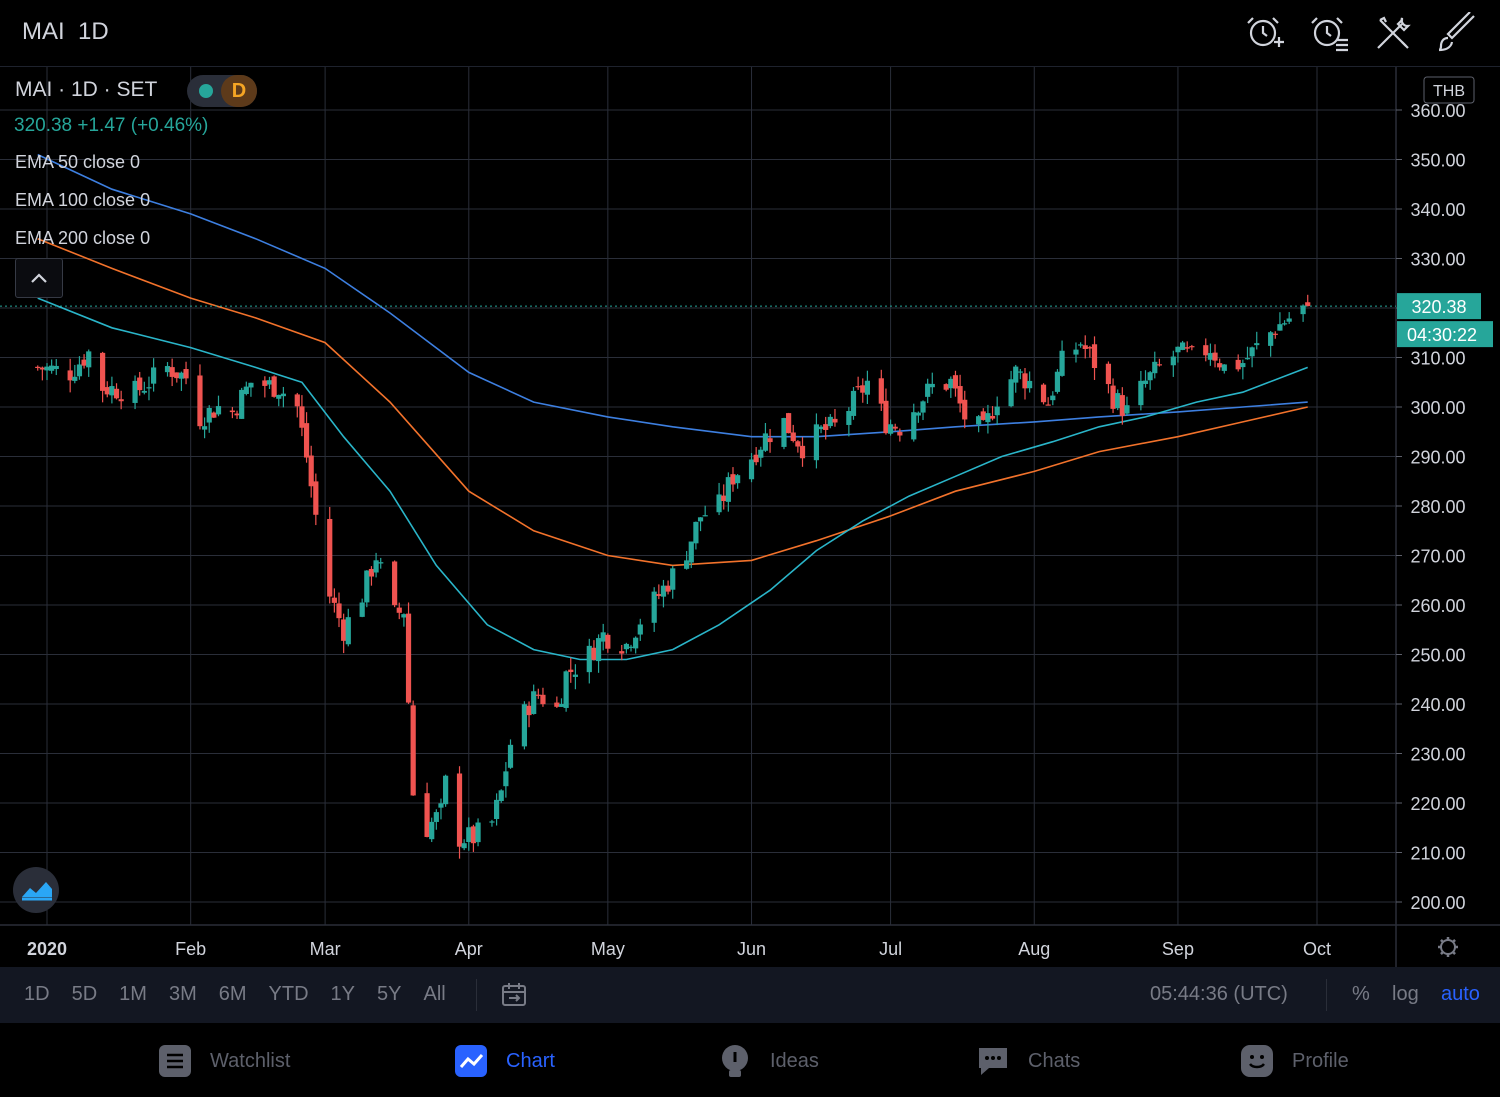  What do you see at coordinates (1405, 994) in the screenshot?
I see `log-scale-toggle: log` at bounding box center [1405, 994].